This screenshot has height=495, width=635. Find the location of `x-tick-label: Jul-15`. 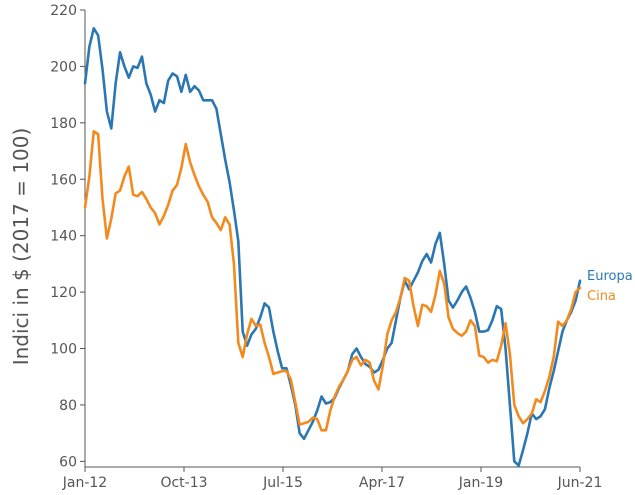

x-tick-label: Jul-15 is located at coordinates (282, 483).